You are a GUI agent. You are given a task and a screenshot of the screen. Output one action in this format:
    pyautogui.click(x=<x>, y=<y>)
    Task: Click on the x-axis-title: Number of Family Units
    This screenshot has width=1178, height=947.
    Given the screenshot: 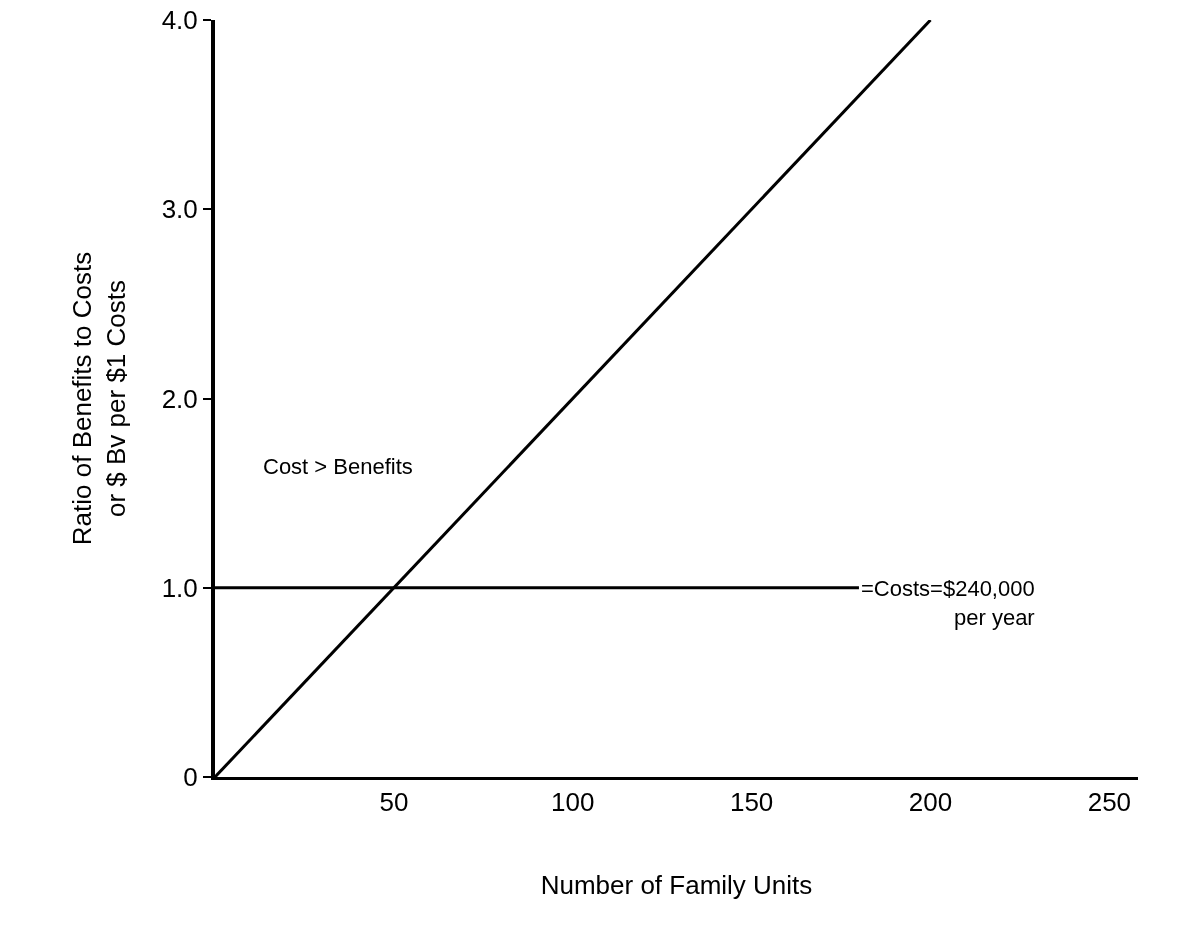 What is the action you would take?
    pyautogui.click(x=676, y=884)
    